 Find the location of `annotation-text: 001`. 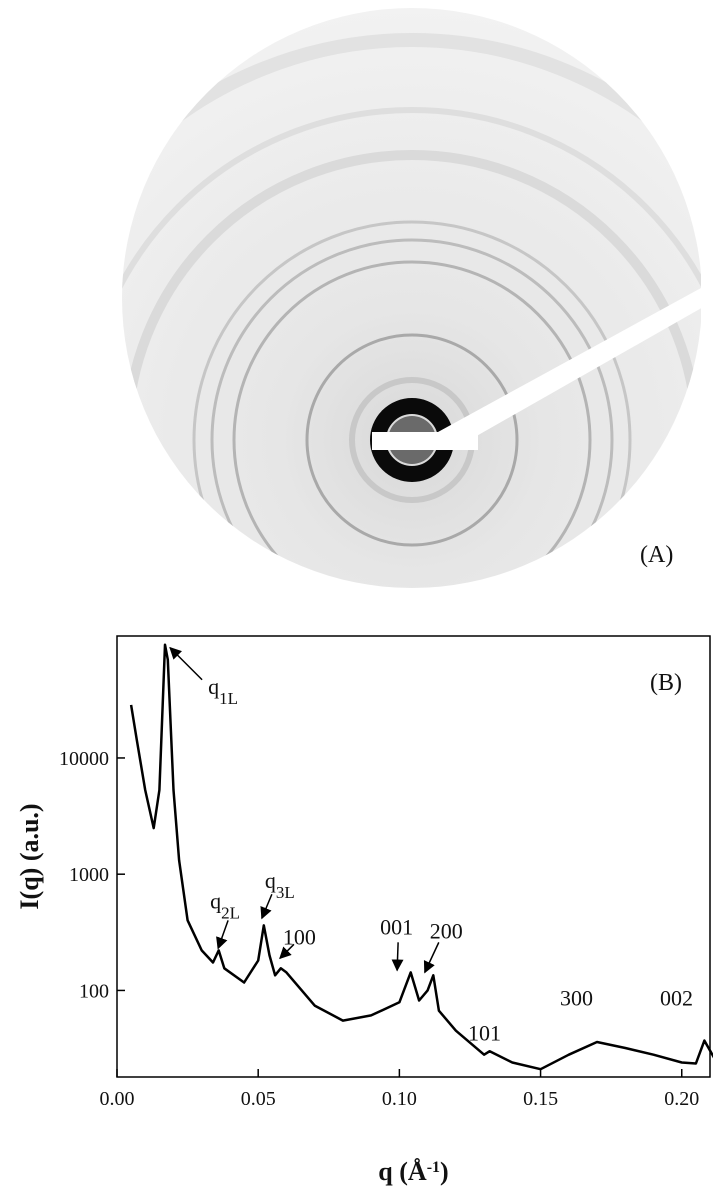

annotation-text: 001 is located at coordinates (396, 926).